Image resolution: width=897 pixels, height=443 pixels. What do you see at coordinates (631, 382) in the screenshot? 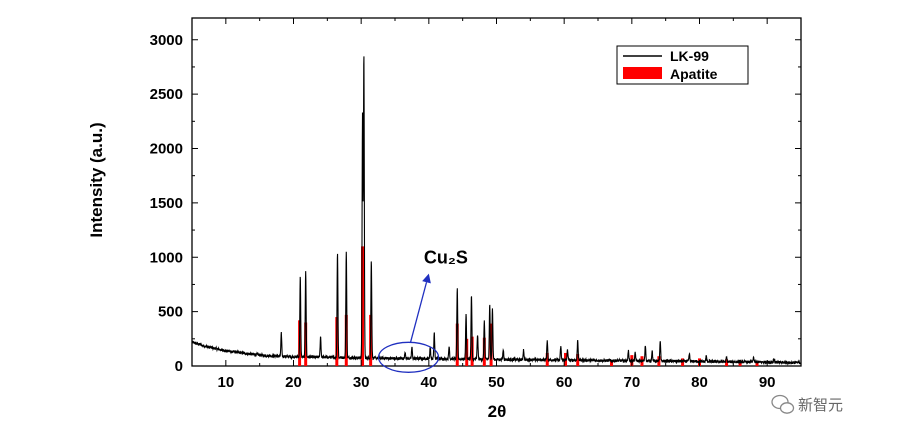
I see `x-tick-label: 70` at bounding box center [631, 382].